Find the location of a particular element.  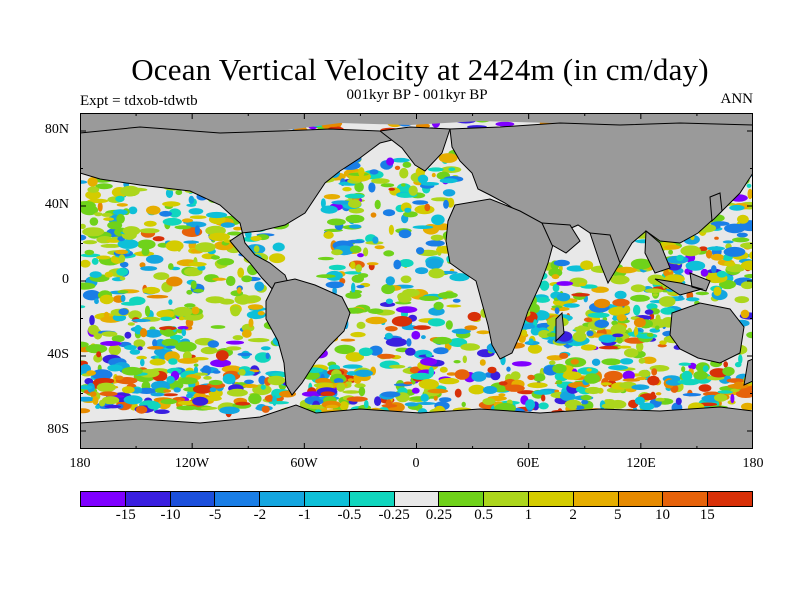

season-label: ANN is located at coordinates (737, 99).